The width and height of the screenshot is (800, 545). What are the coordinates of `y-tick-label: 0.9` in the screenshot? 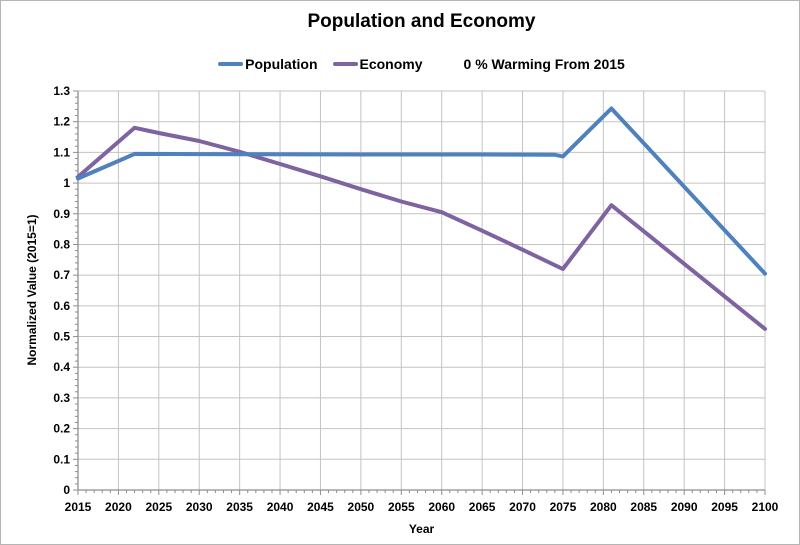 It's located at (61, 214).